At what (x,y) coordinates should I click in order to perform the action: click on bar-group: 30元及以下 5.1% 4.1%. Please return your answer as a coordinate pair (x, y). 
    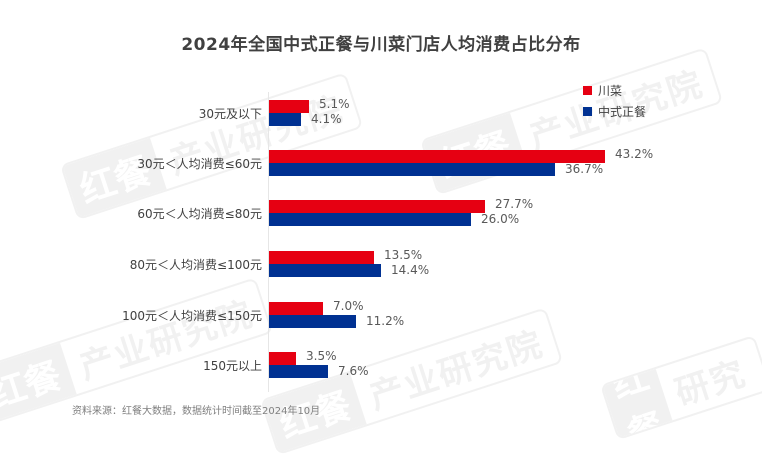
    Looking at the image, I should click on (381, 112).